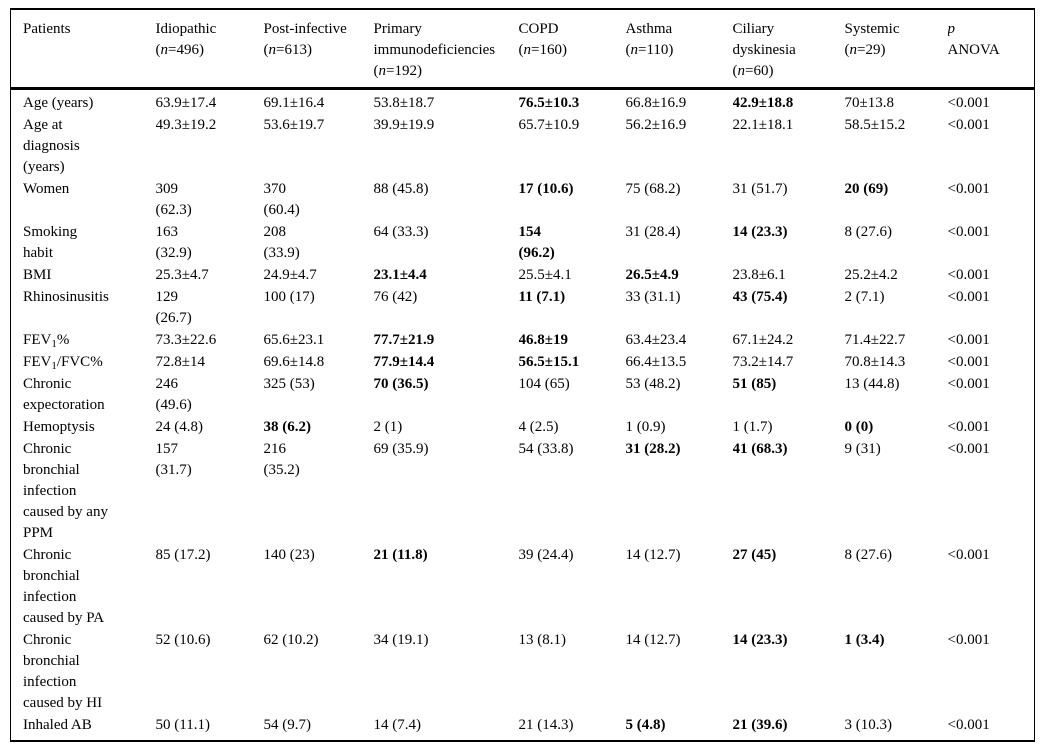  I want to click on row-label: FEV1/FVC%, so click(63, 363).